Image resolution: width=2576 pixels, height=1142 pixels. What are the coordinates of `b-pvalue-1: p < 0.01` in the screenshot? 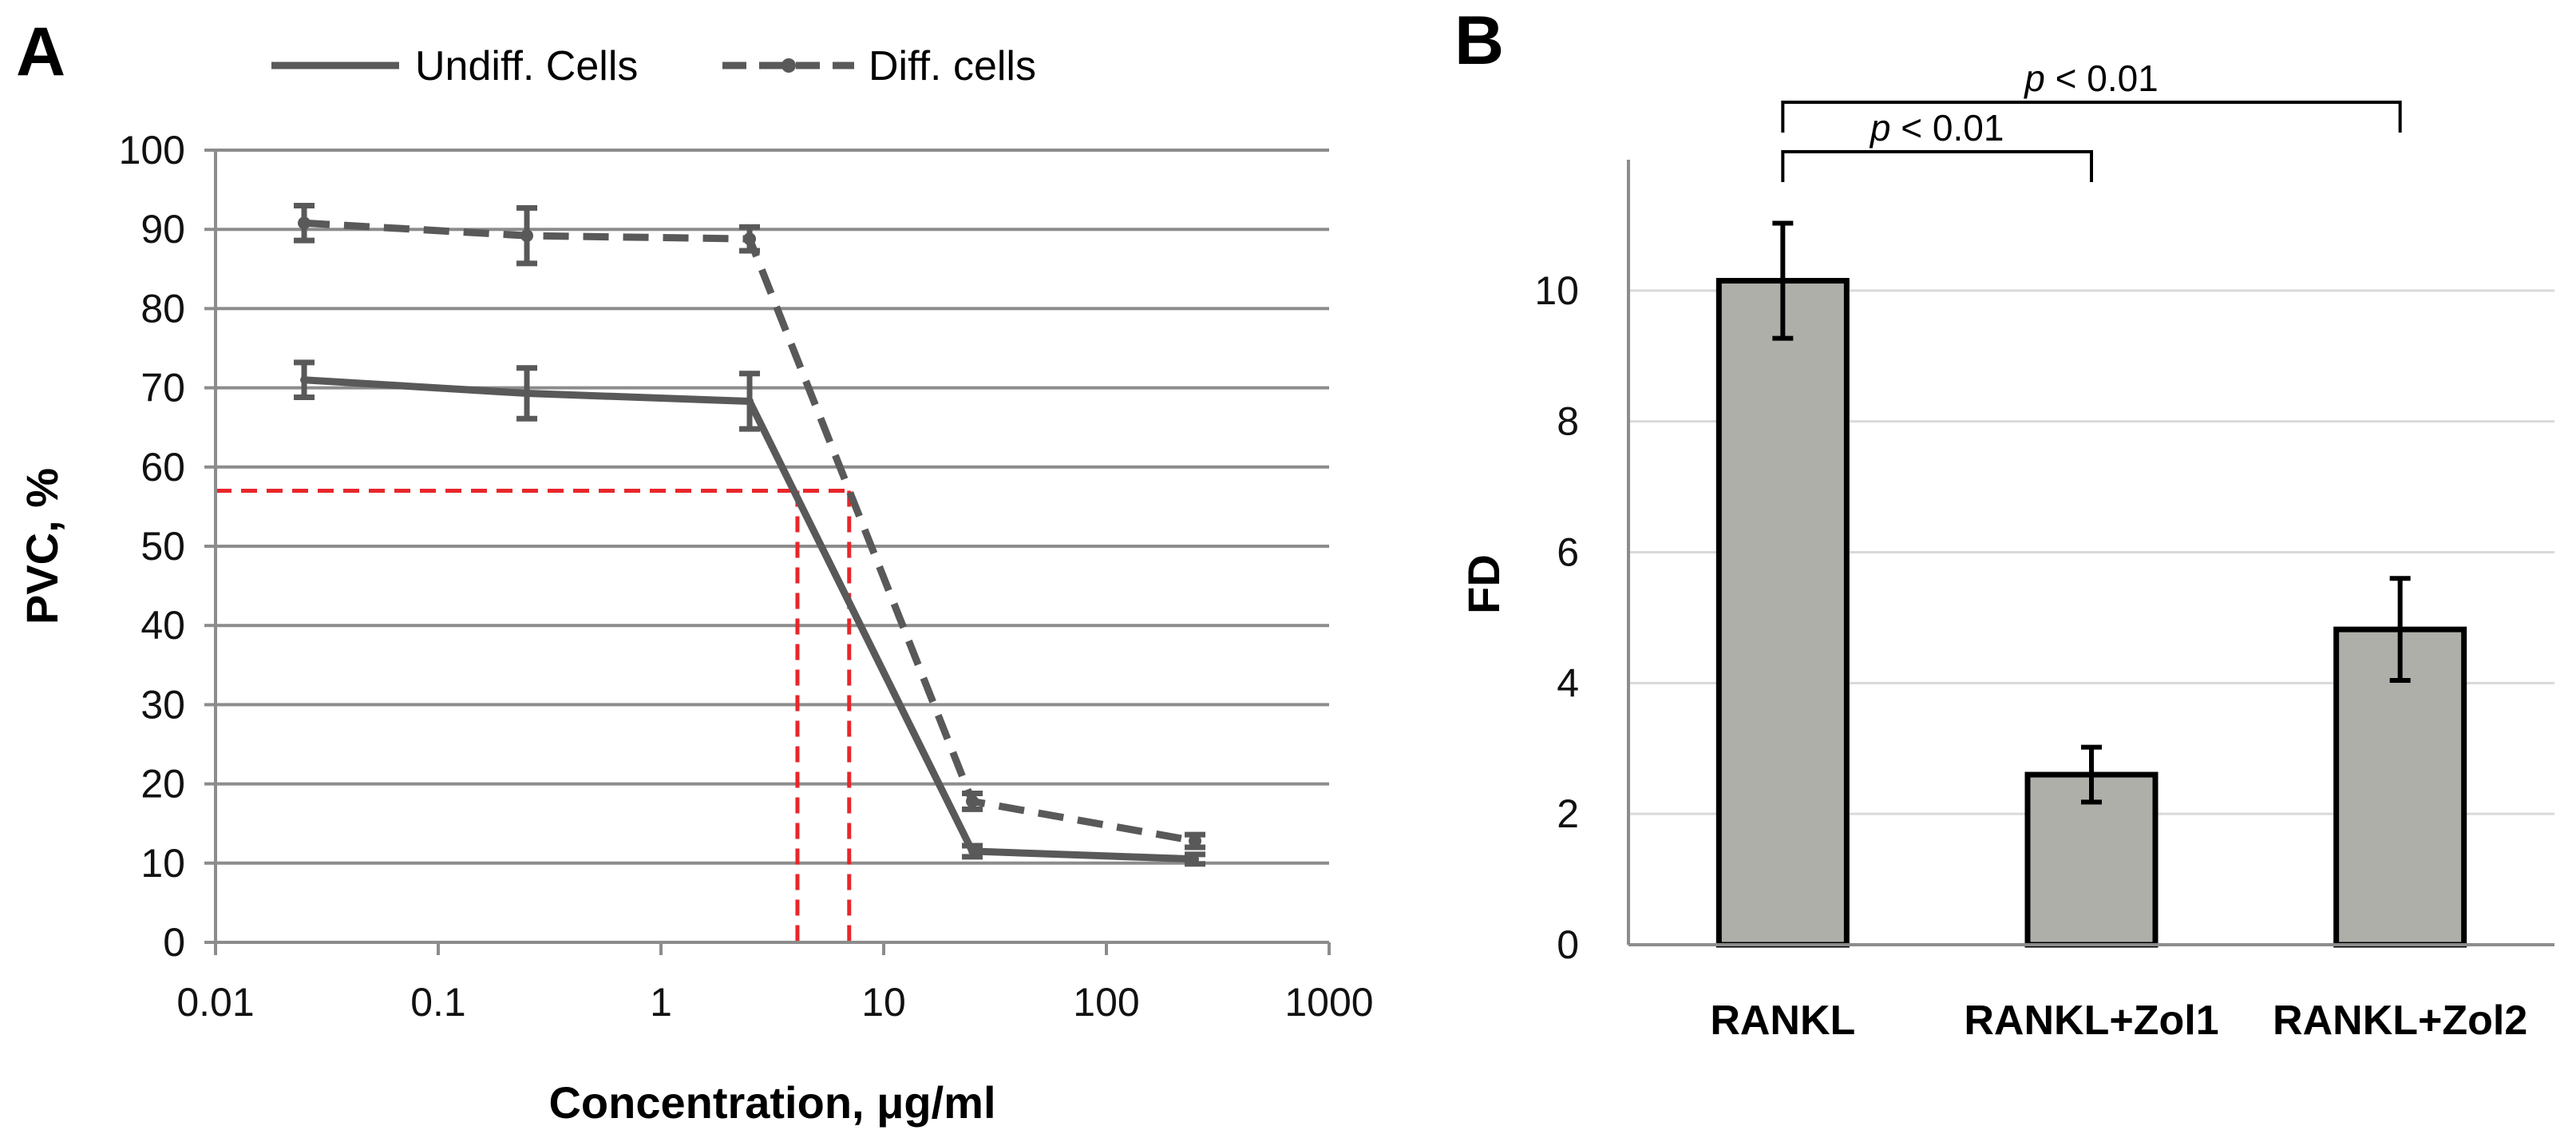 It's located at (2091, 78).